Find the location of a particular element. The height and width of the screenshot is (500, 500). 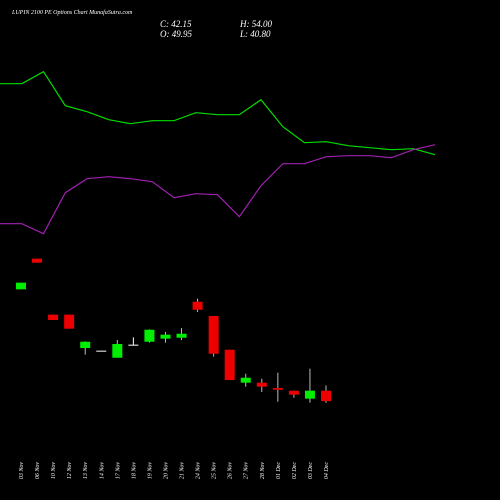

x-tick-label: 01 Dec is located at coordinates (279, 470).